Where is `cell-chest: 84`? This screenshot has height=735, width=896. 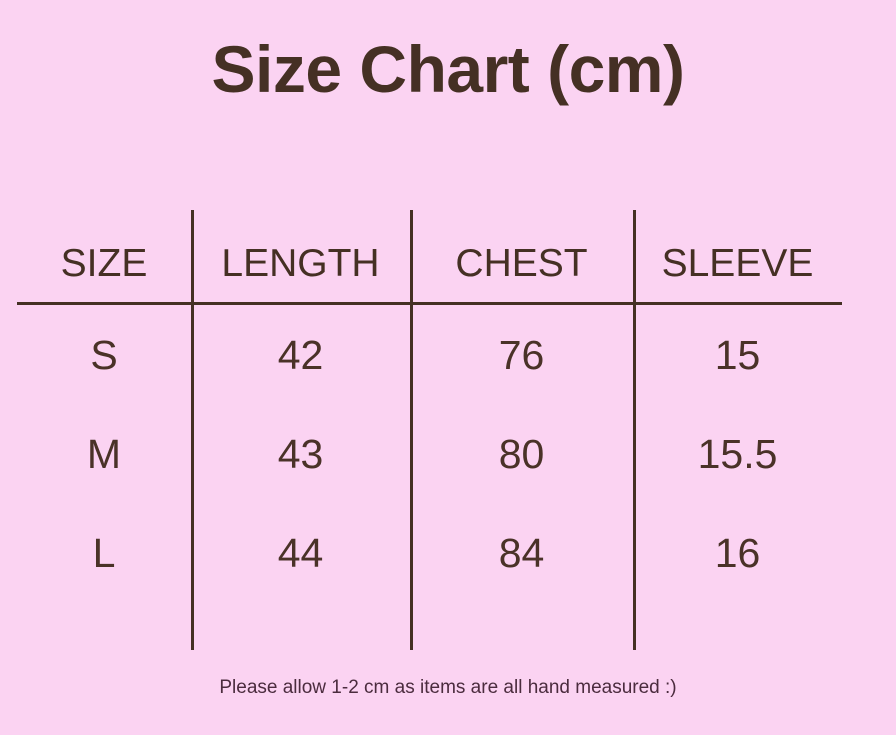 cell-chest: 84 is located at coordinates (521, 552).